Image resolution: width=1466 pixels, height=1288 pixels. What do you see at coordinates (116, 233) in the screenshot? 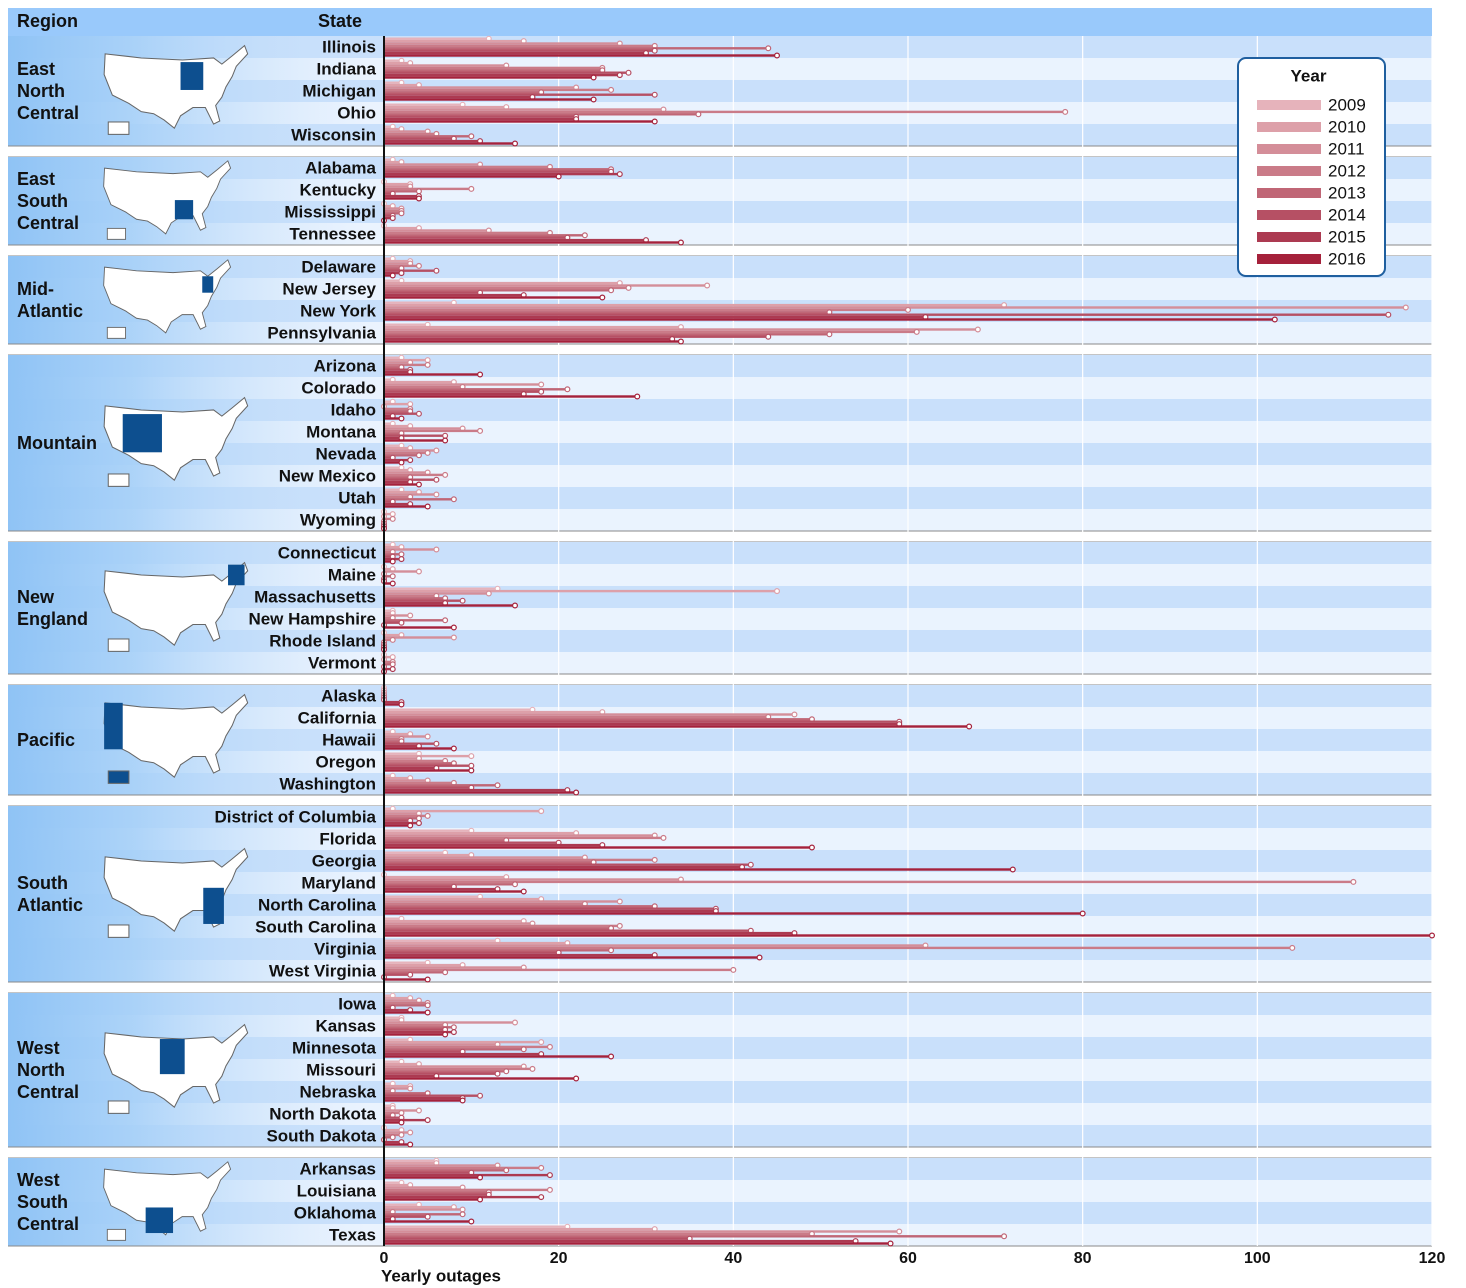
I see `alaska` at bounding box center [116, 233].